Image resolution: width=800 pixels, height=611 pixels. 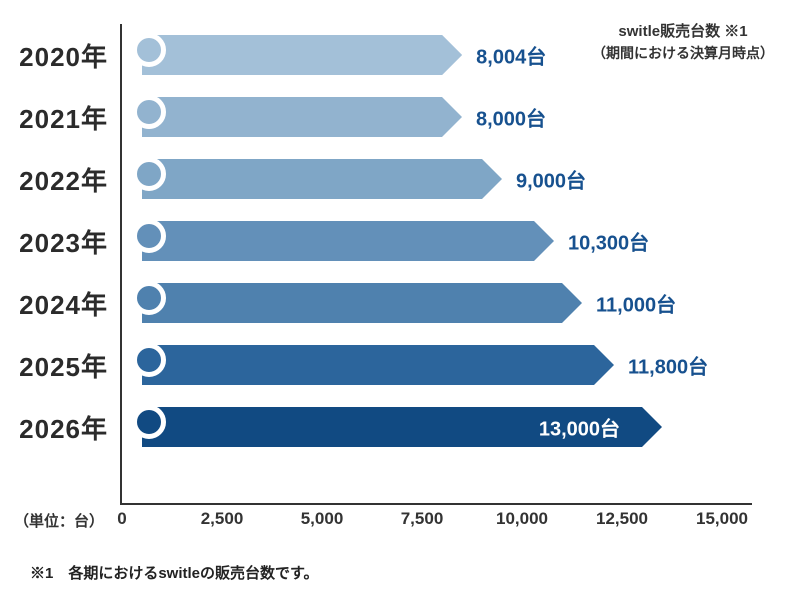 I want to click on value-label: 11,800台, so click(x=668, y=367).